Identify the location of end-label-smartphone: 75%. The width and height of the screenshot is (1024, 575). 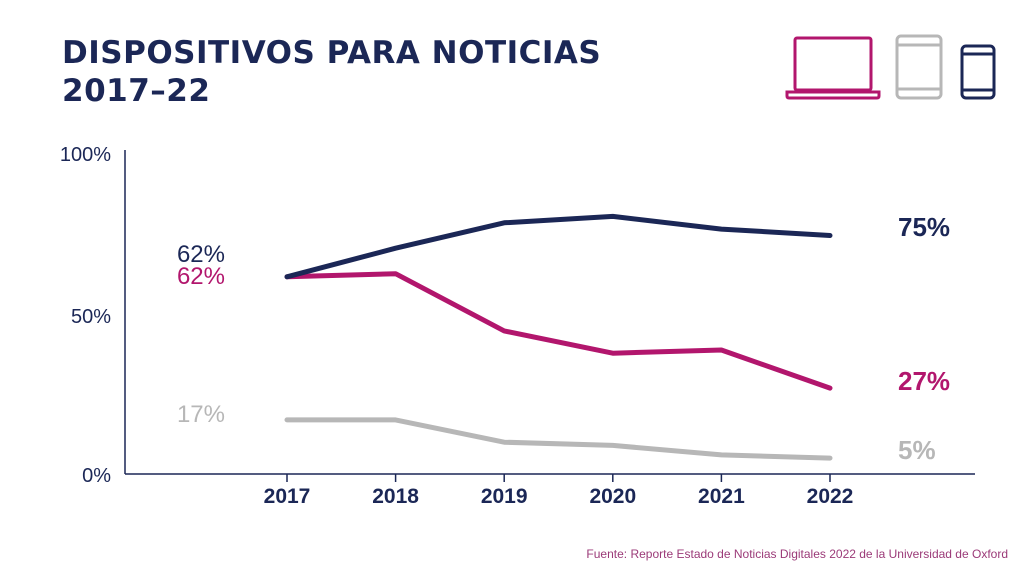
(924, 227).